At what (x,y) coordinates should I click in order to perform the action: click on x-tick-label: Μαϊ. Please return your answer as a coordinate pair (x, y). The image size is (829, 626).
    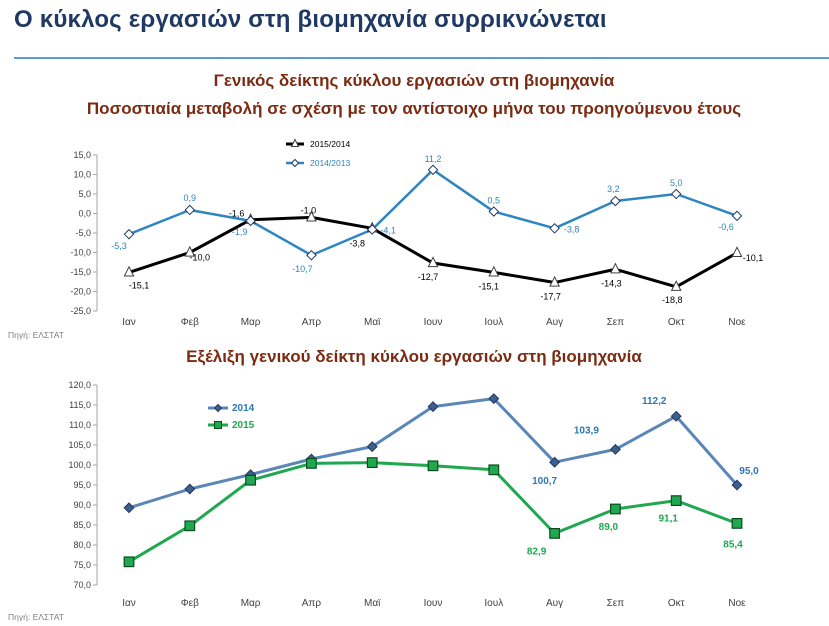
    Looking at the image, I should click on (372, 603).